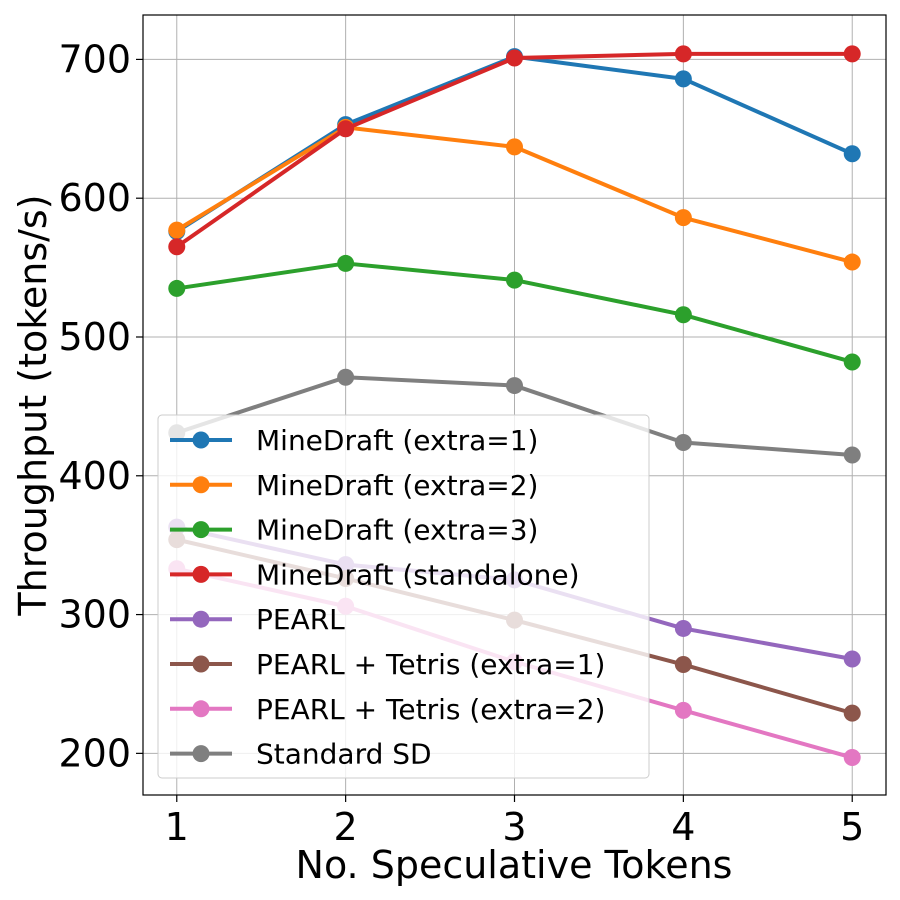 The height and width of the screenshot is (900, 900). Describe the element at coordinates (397, 485) in the screenshot. I see `legend-label: MineDraft (extra=2)` at that location.